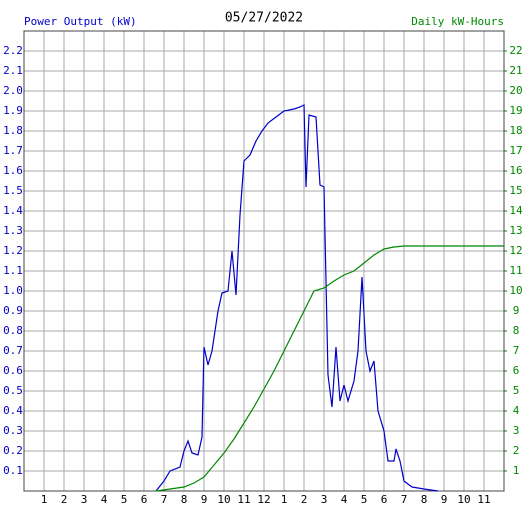 The image size is (527, 510). Describe the element at coordinates (13, 290) in the screenshot. I see `y-tick-label: 1.0` at that location.